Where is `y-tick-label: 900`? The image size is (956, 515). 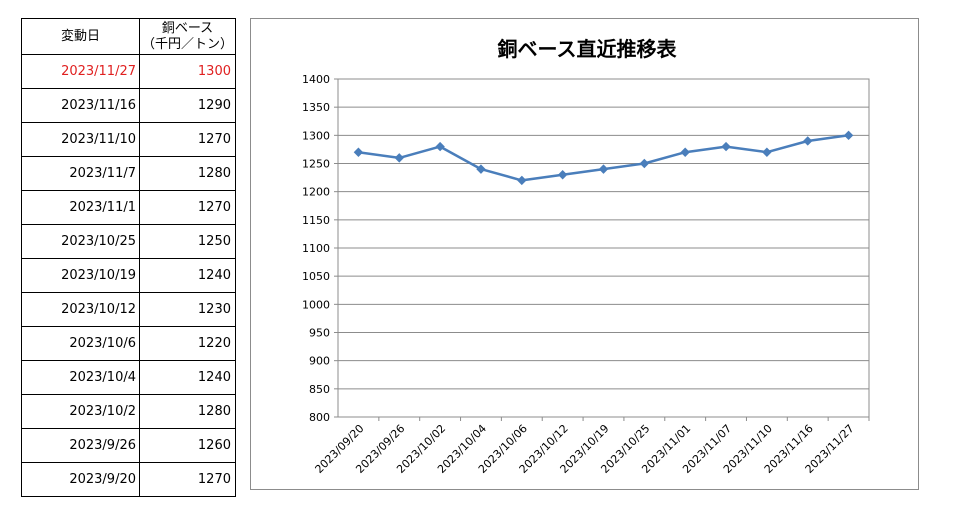 y-tick-label: 900 is located at coordinates (319, 361).